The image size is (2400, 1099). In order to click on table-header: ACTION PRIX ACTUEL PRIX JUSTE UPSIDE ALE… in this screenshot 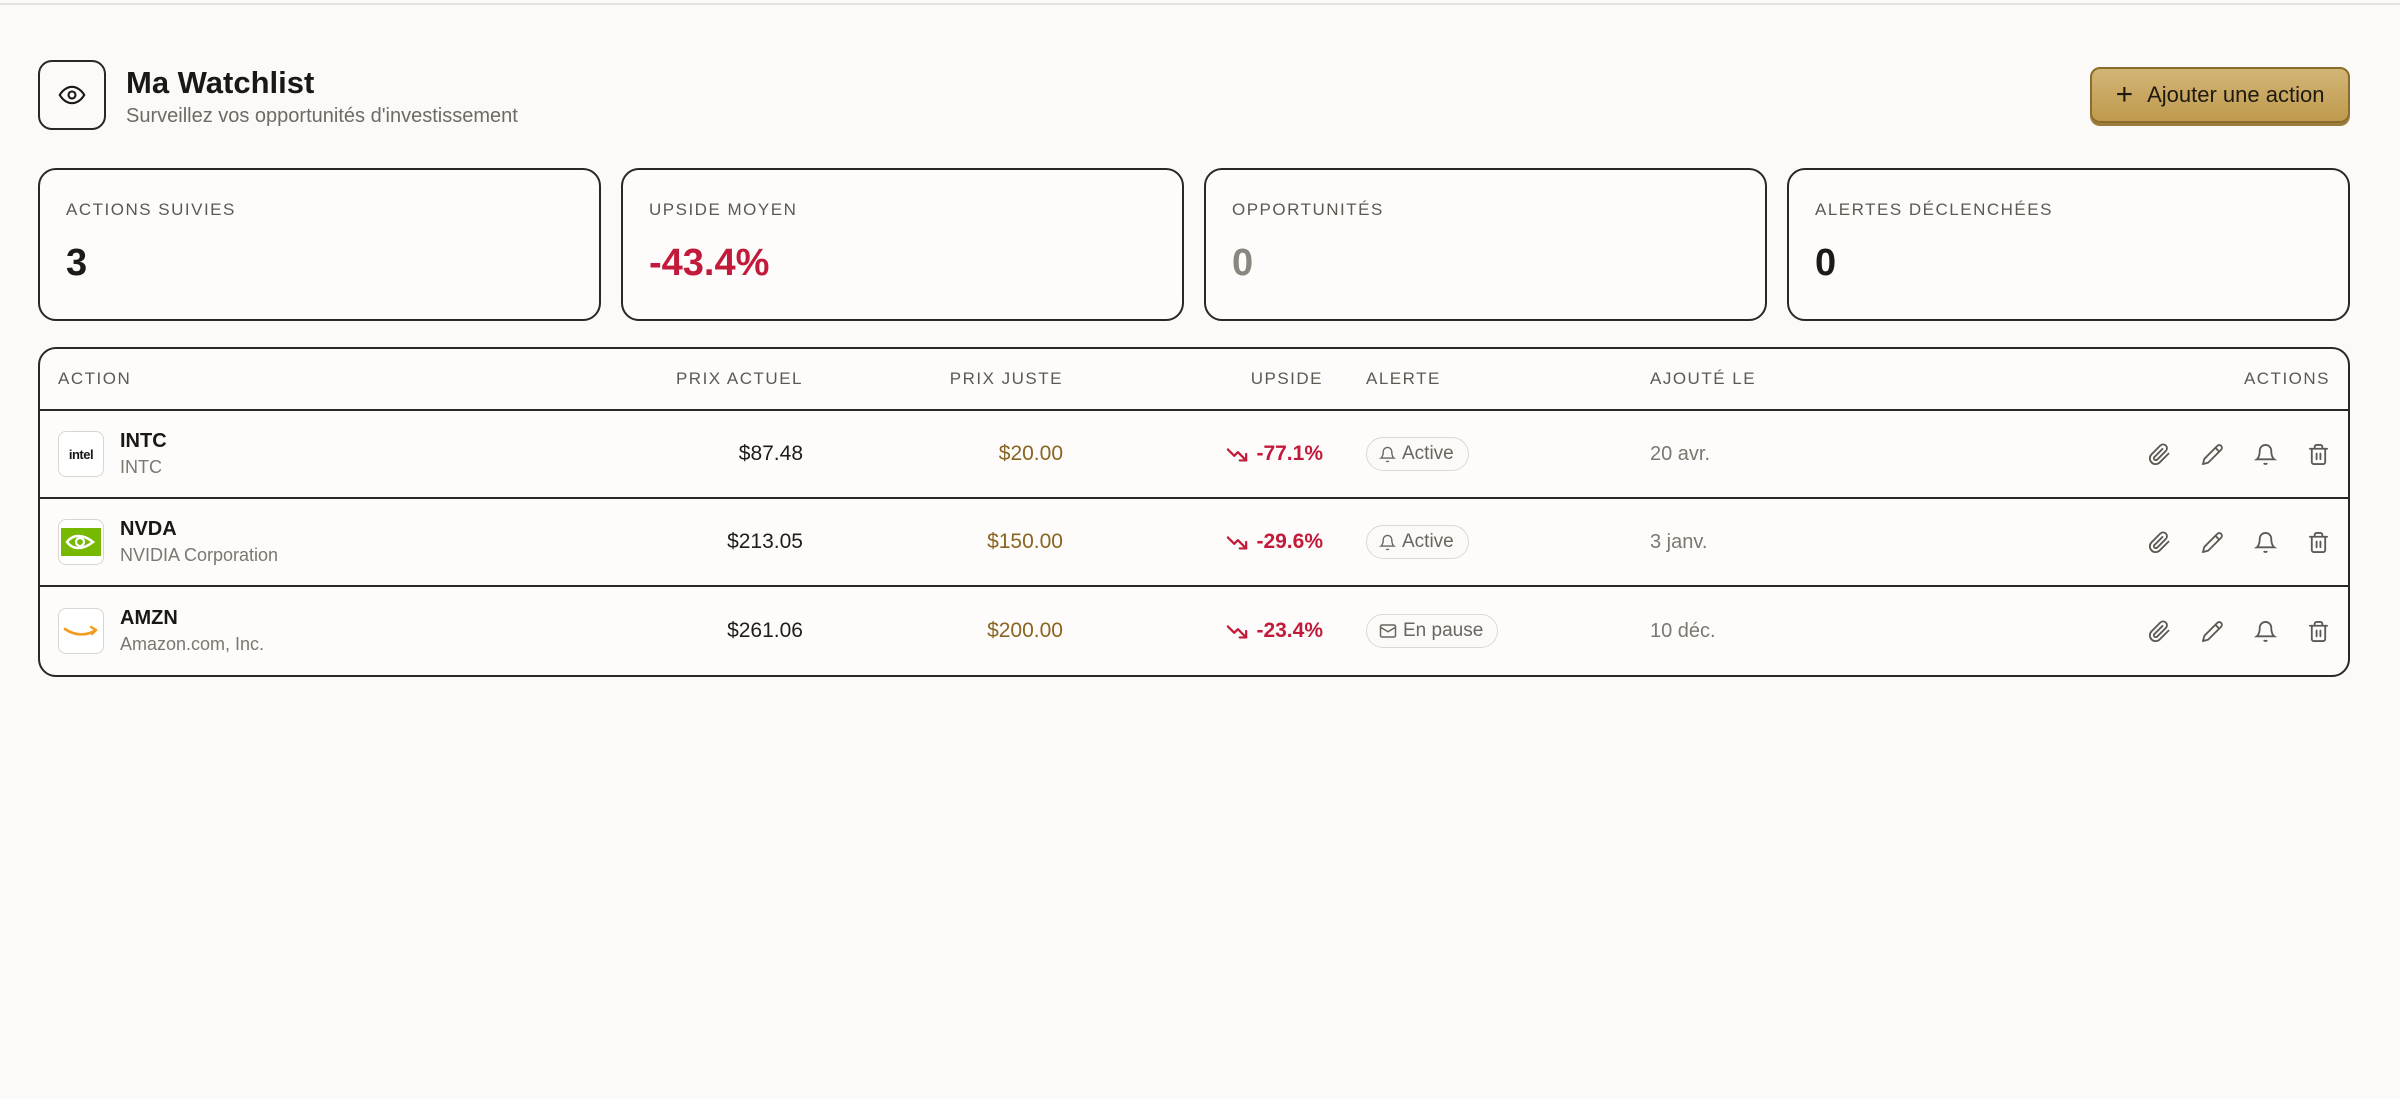, I will do `click(1194, 380)`.